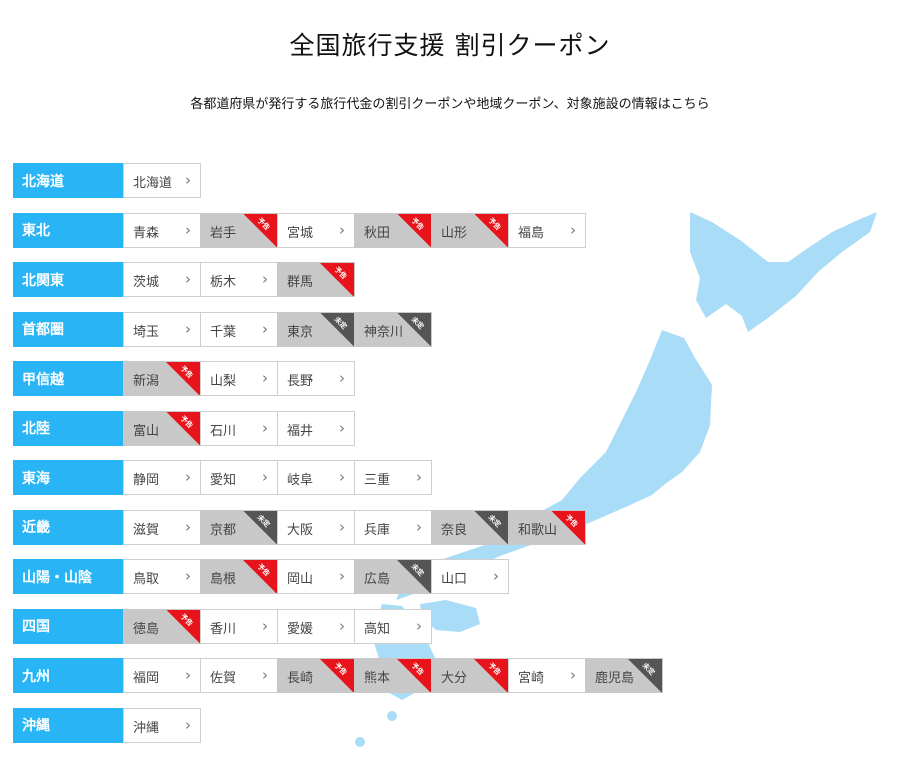  I want to click on region-label: 近畿, so click(68, 527).